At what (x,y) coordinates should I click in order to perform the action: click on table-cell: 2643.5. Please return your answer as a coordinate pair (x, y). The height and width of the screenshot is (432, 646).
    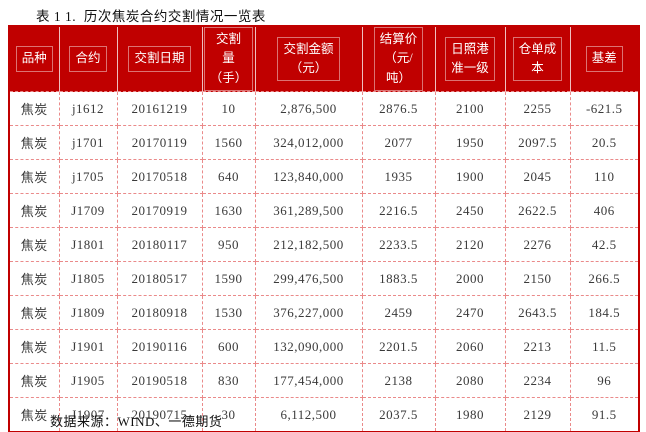
    Looking at the image, I should click on (537, 313).